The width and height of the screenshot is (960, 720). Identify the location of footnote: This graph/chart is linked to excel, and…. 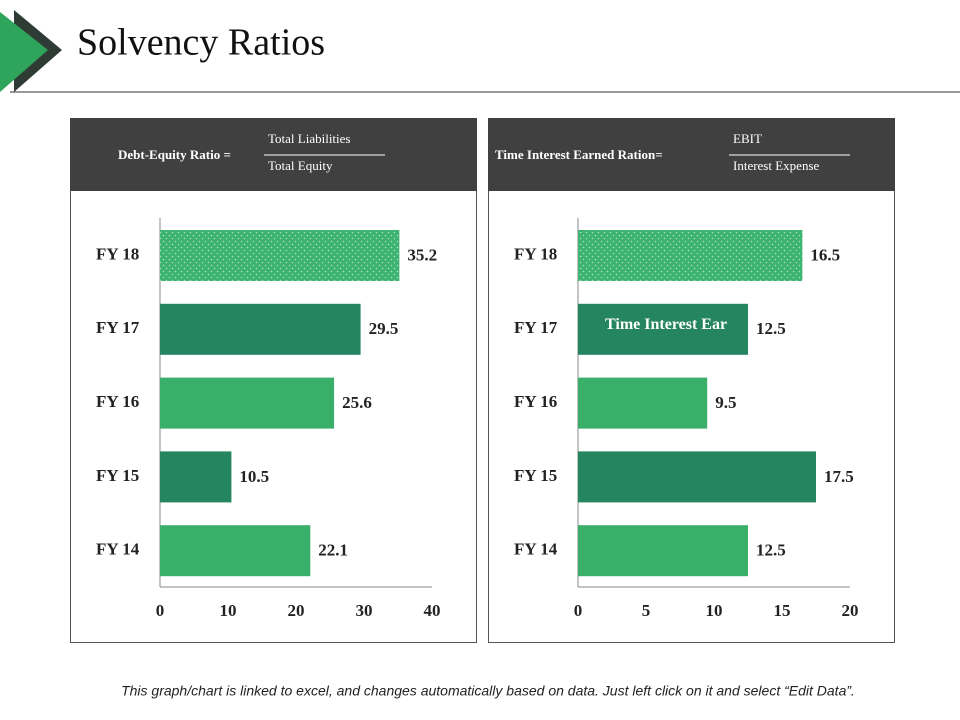
(488, 691).